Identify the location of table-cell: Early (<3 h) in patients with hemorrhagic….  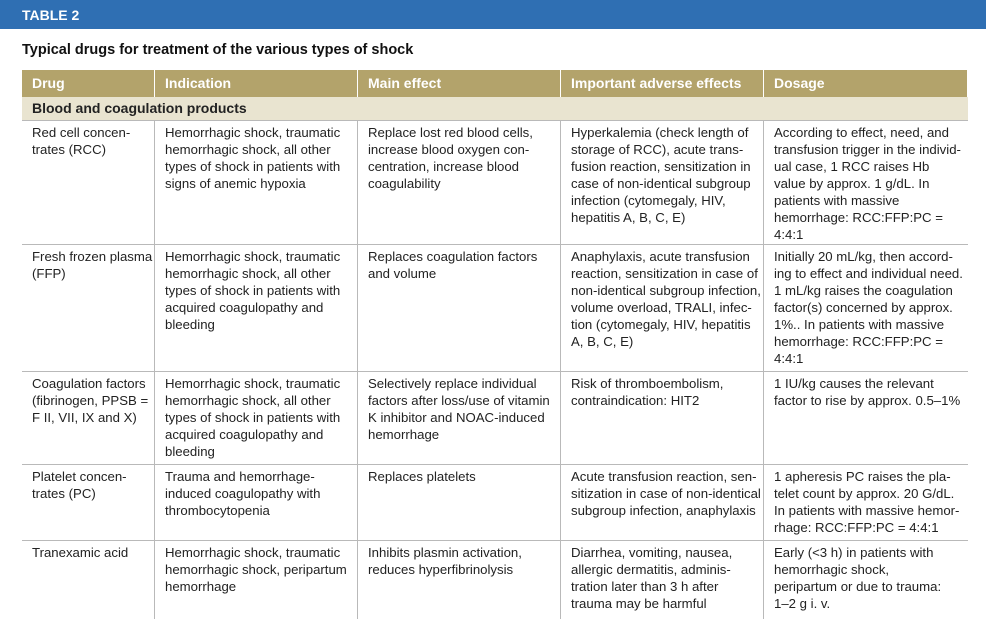
(866, 580).